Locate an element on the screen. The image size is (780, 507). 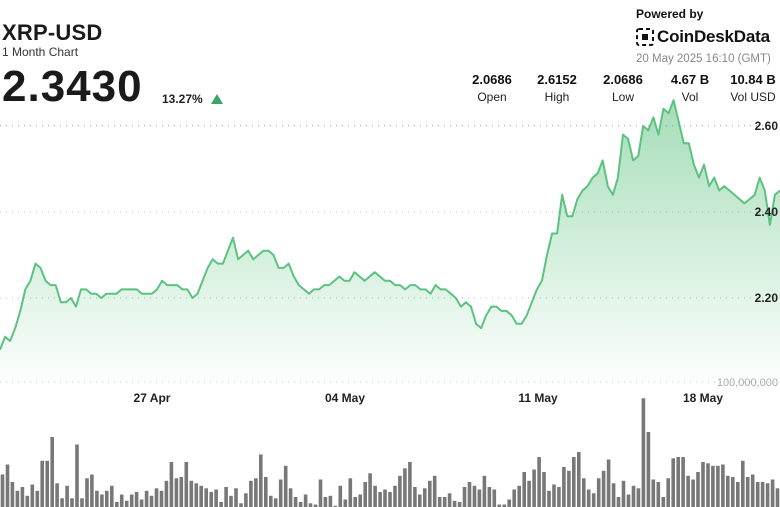
chart-period-label: 1 Month Chart is located at coordinates (40, 52).